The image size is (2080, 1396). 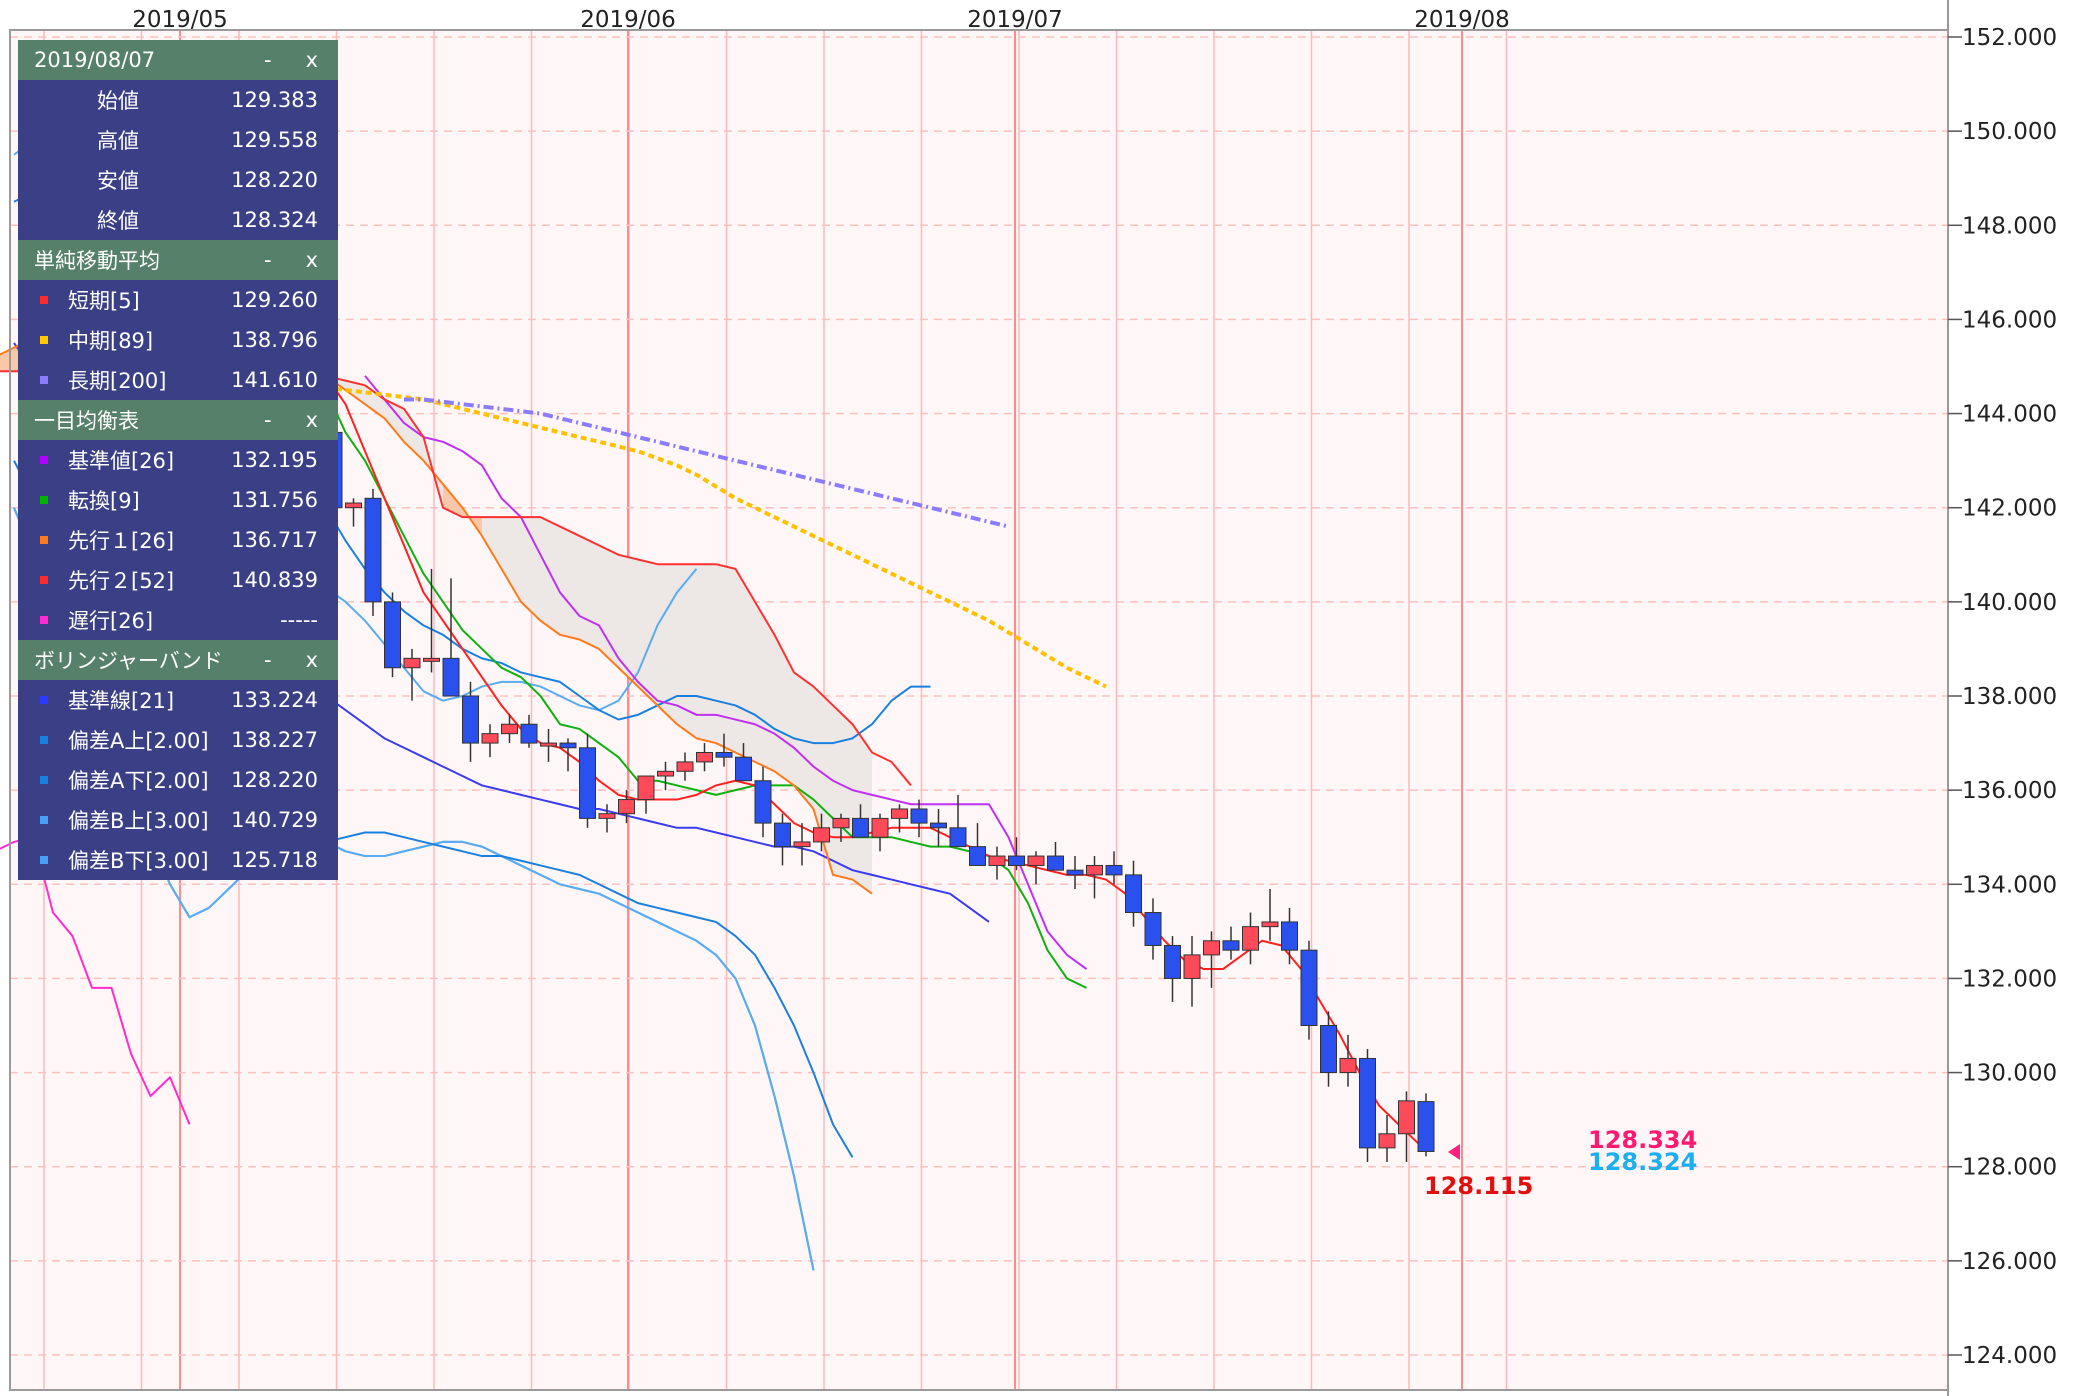 What do you see at coordinates (2009, 885) in the screenshot?
I see `y-tick-label: 134.000` at bounding box center [2009, 885].